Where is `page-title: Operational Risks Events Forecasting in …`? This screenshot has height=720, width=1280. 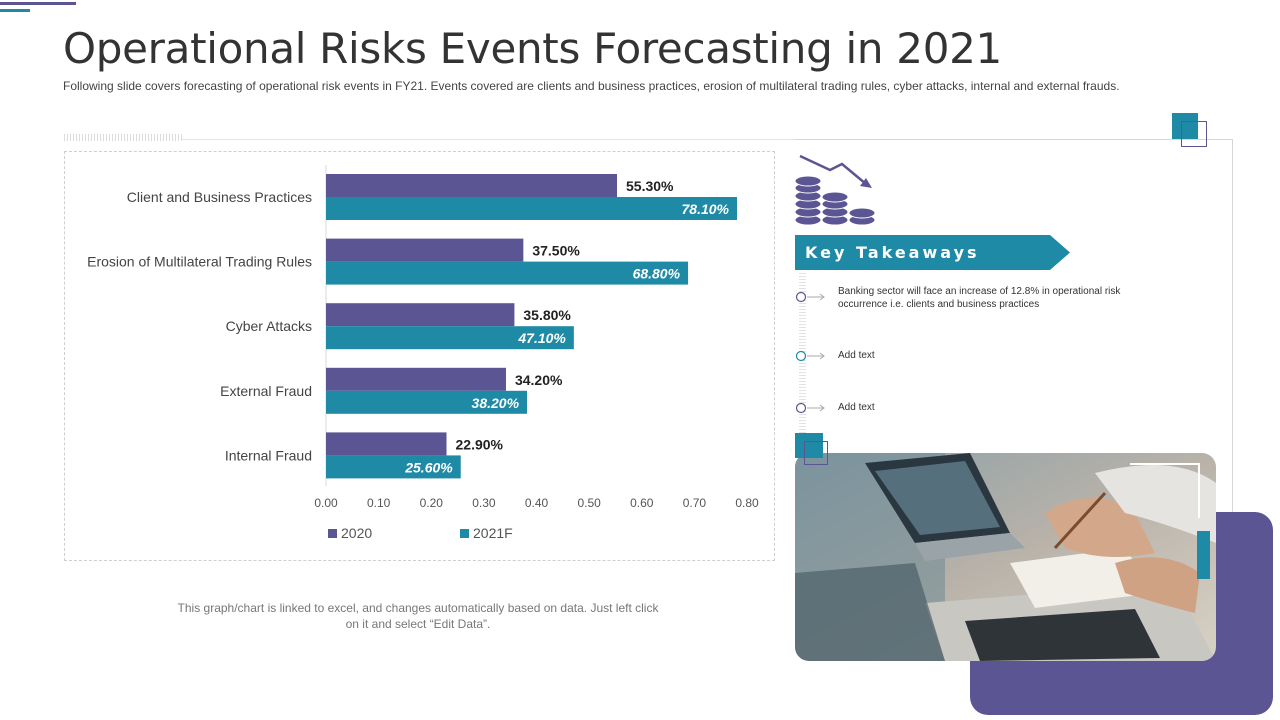
page-title: Operational Risks Events Forecasting in … is located at coordinates (532, 48).